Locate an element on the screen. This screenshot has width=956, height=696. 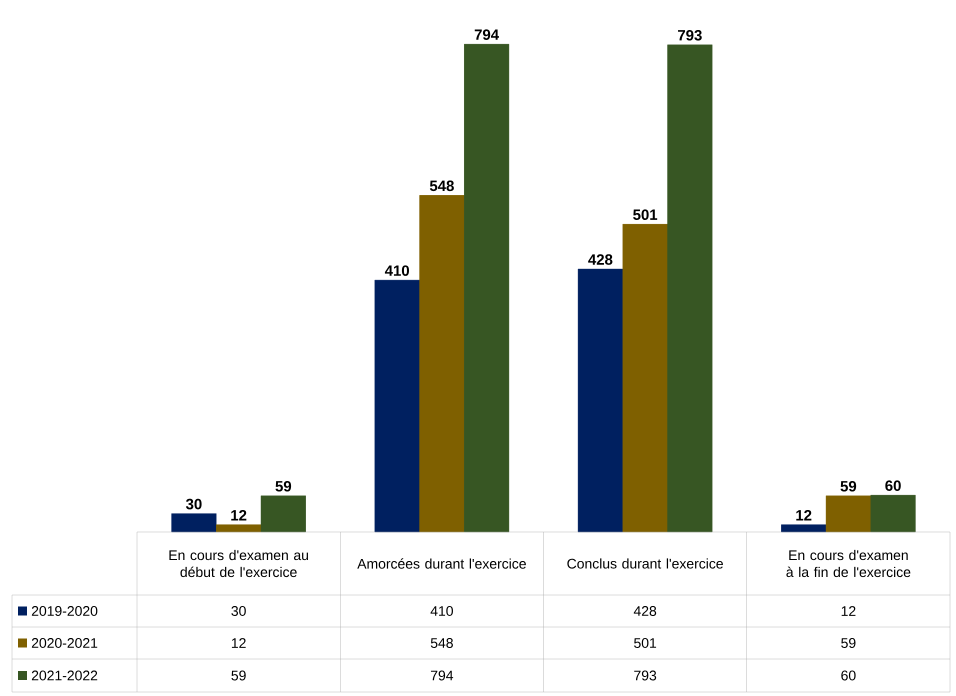
data-label: 30 is located at coordinates (238, 611).